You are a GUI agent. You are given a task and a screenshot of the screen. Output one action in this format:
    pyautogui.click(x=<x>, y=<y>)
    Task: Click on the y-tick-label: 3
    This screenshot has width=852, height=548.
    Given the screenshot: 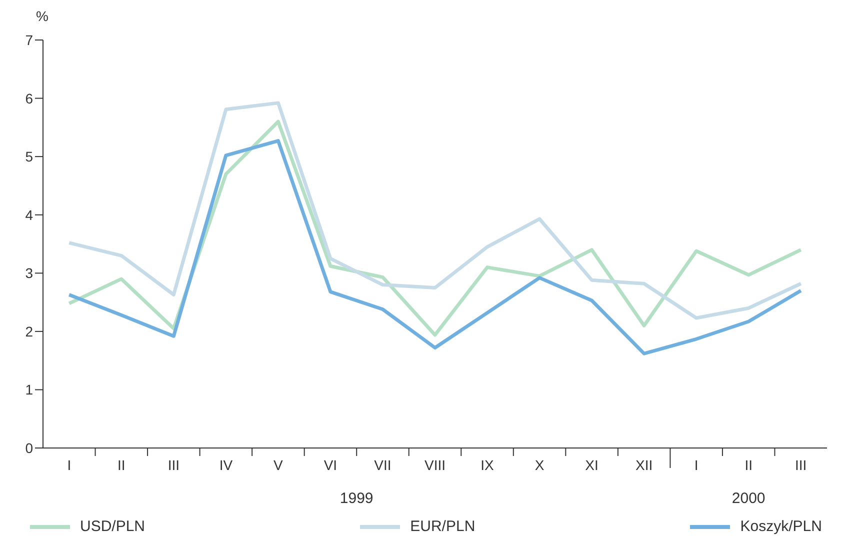 What is the action you would take?
    pyautogui.click(x=29, y=273)
    